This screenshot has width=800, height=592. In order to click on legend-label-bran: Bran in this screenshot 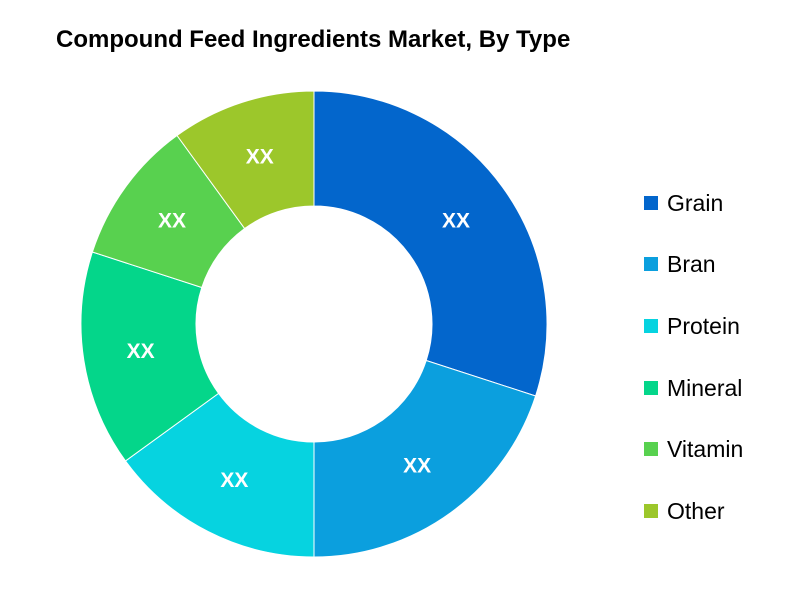, I will do `click(691, 264)`.